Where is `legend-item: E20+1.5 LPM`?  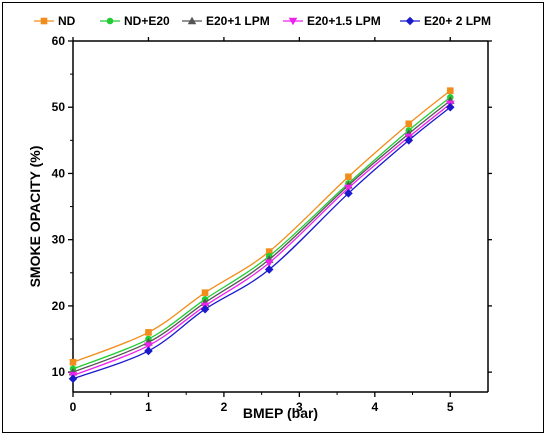
legend-item: E20+1.5 LPM is located at coordinates (332, 21).